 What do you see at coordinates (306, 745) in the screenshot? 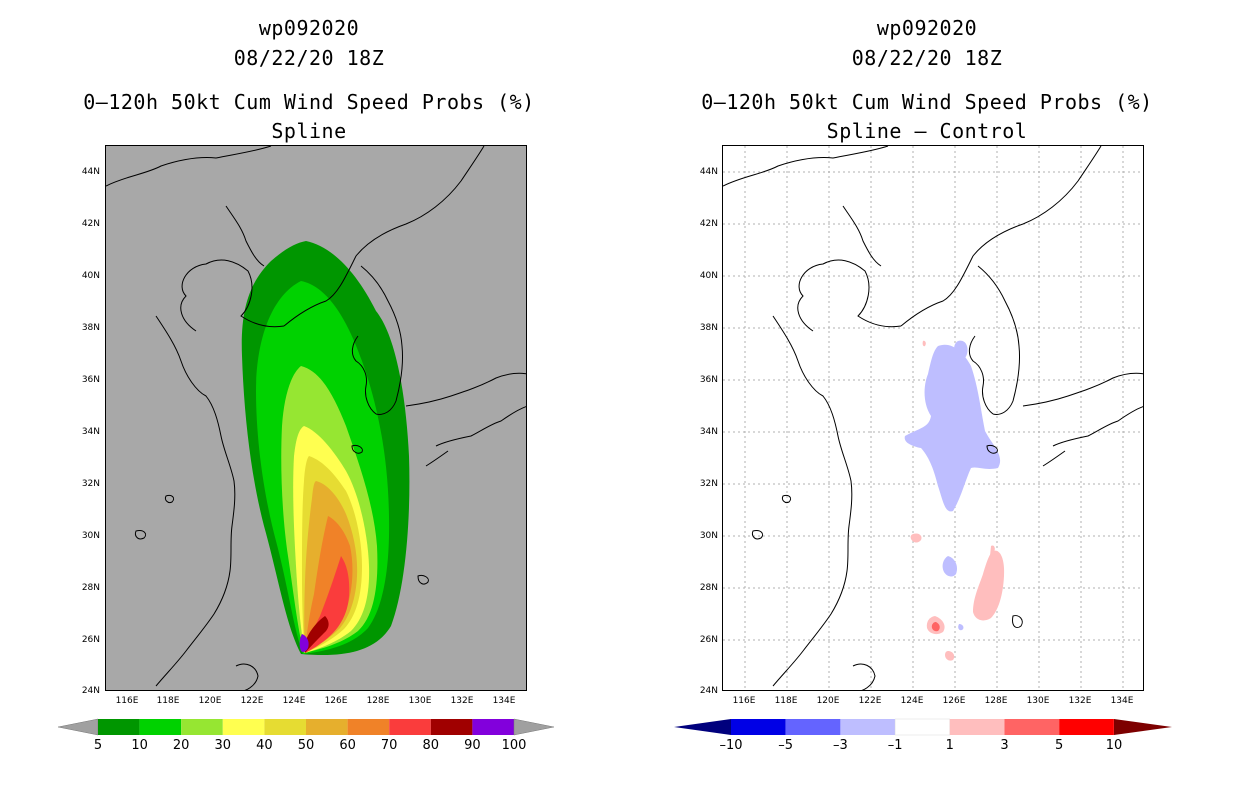
I see `colorbar-label: 50` at bounding box center [306, 745].